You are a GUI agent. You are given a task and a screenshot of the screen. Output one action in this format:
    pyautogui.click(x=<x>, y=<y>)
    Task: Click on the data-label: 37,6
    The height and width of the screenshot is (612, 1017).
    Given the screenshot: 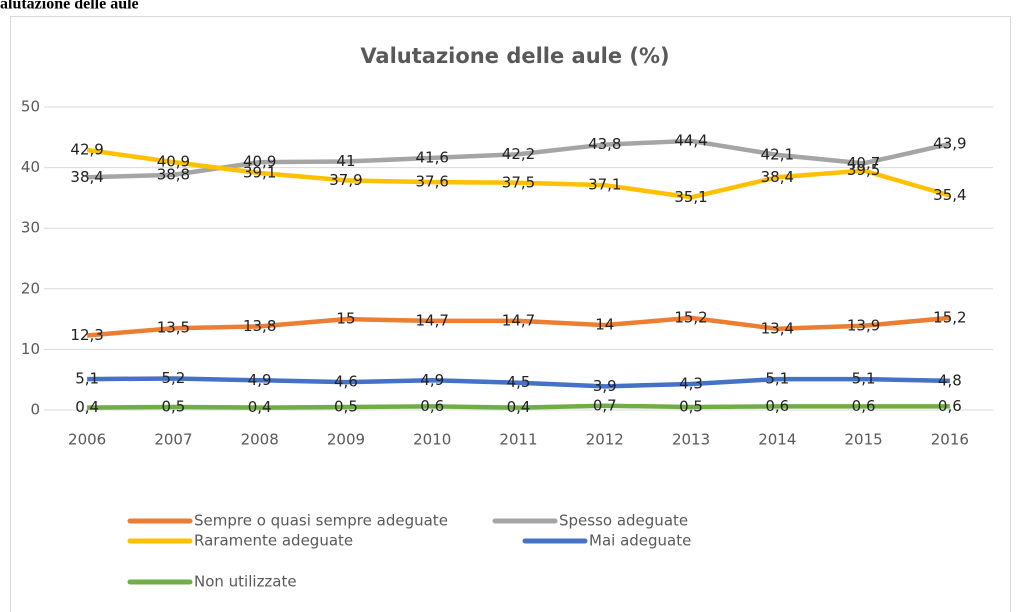 What is the action you would take?
    pyautogui.click(x=432, y=182)
    